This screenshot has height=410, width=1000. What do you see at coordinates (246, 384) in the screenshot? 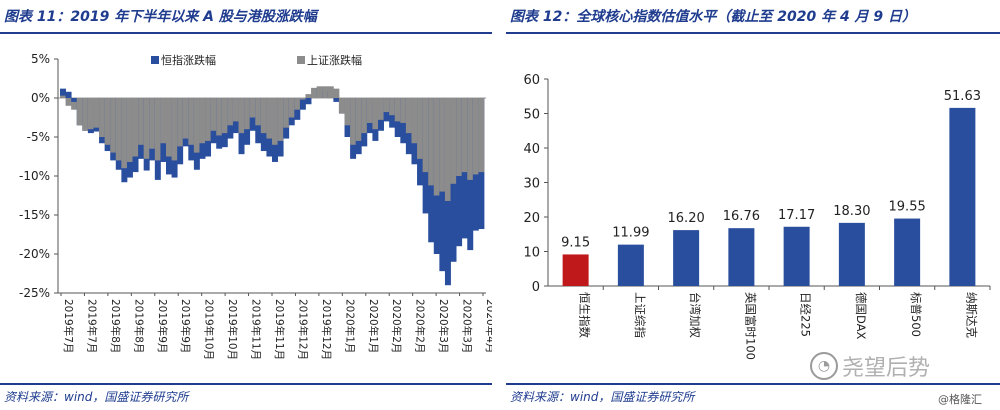
I see `left-source-rule` at bounding box center [246, 384].